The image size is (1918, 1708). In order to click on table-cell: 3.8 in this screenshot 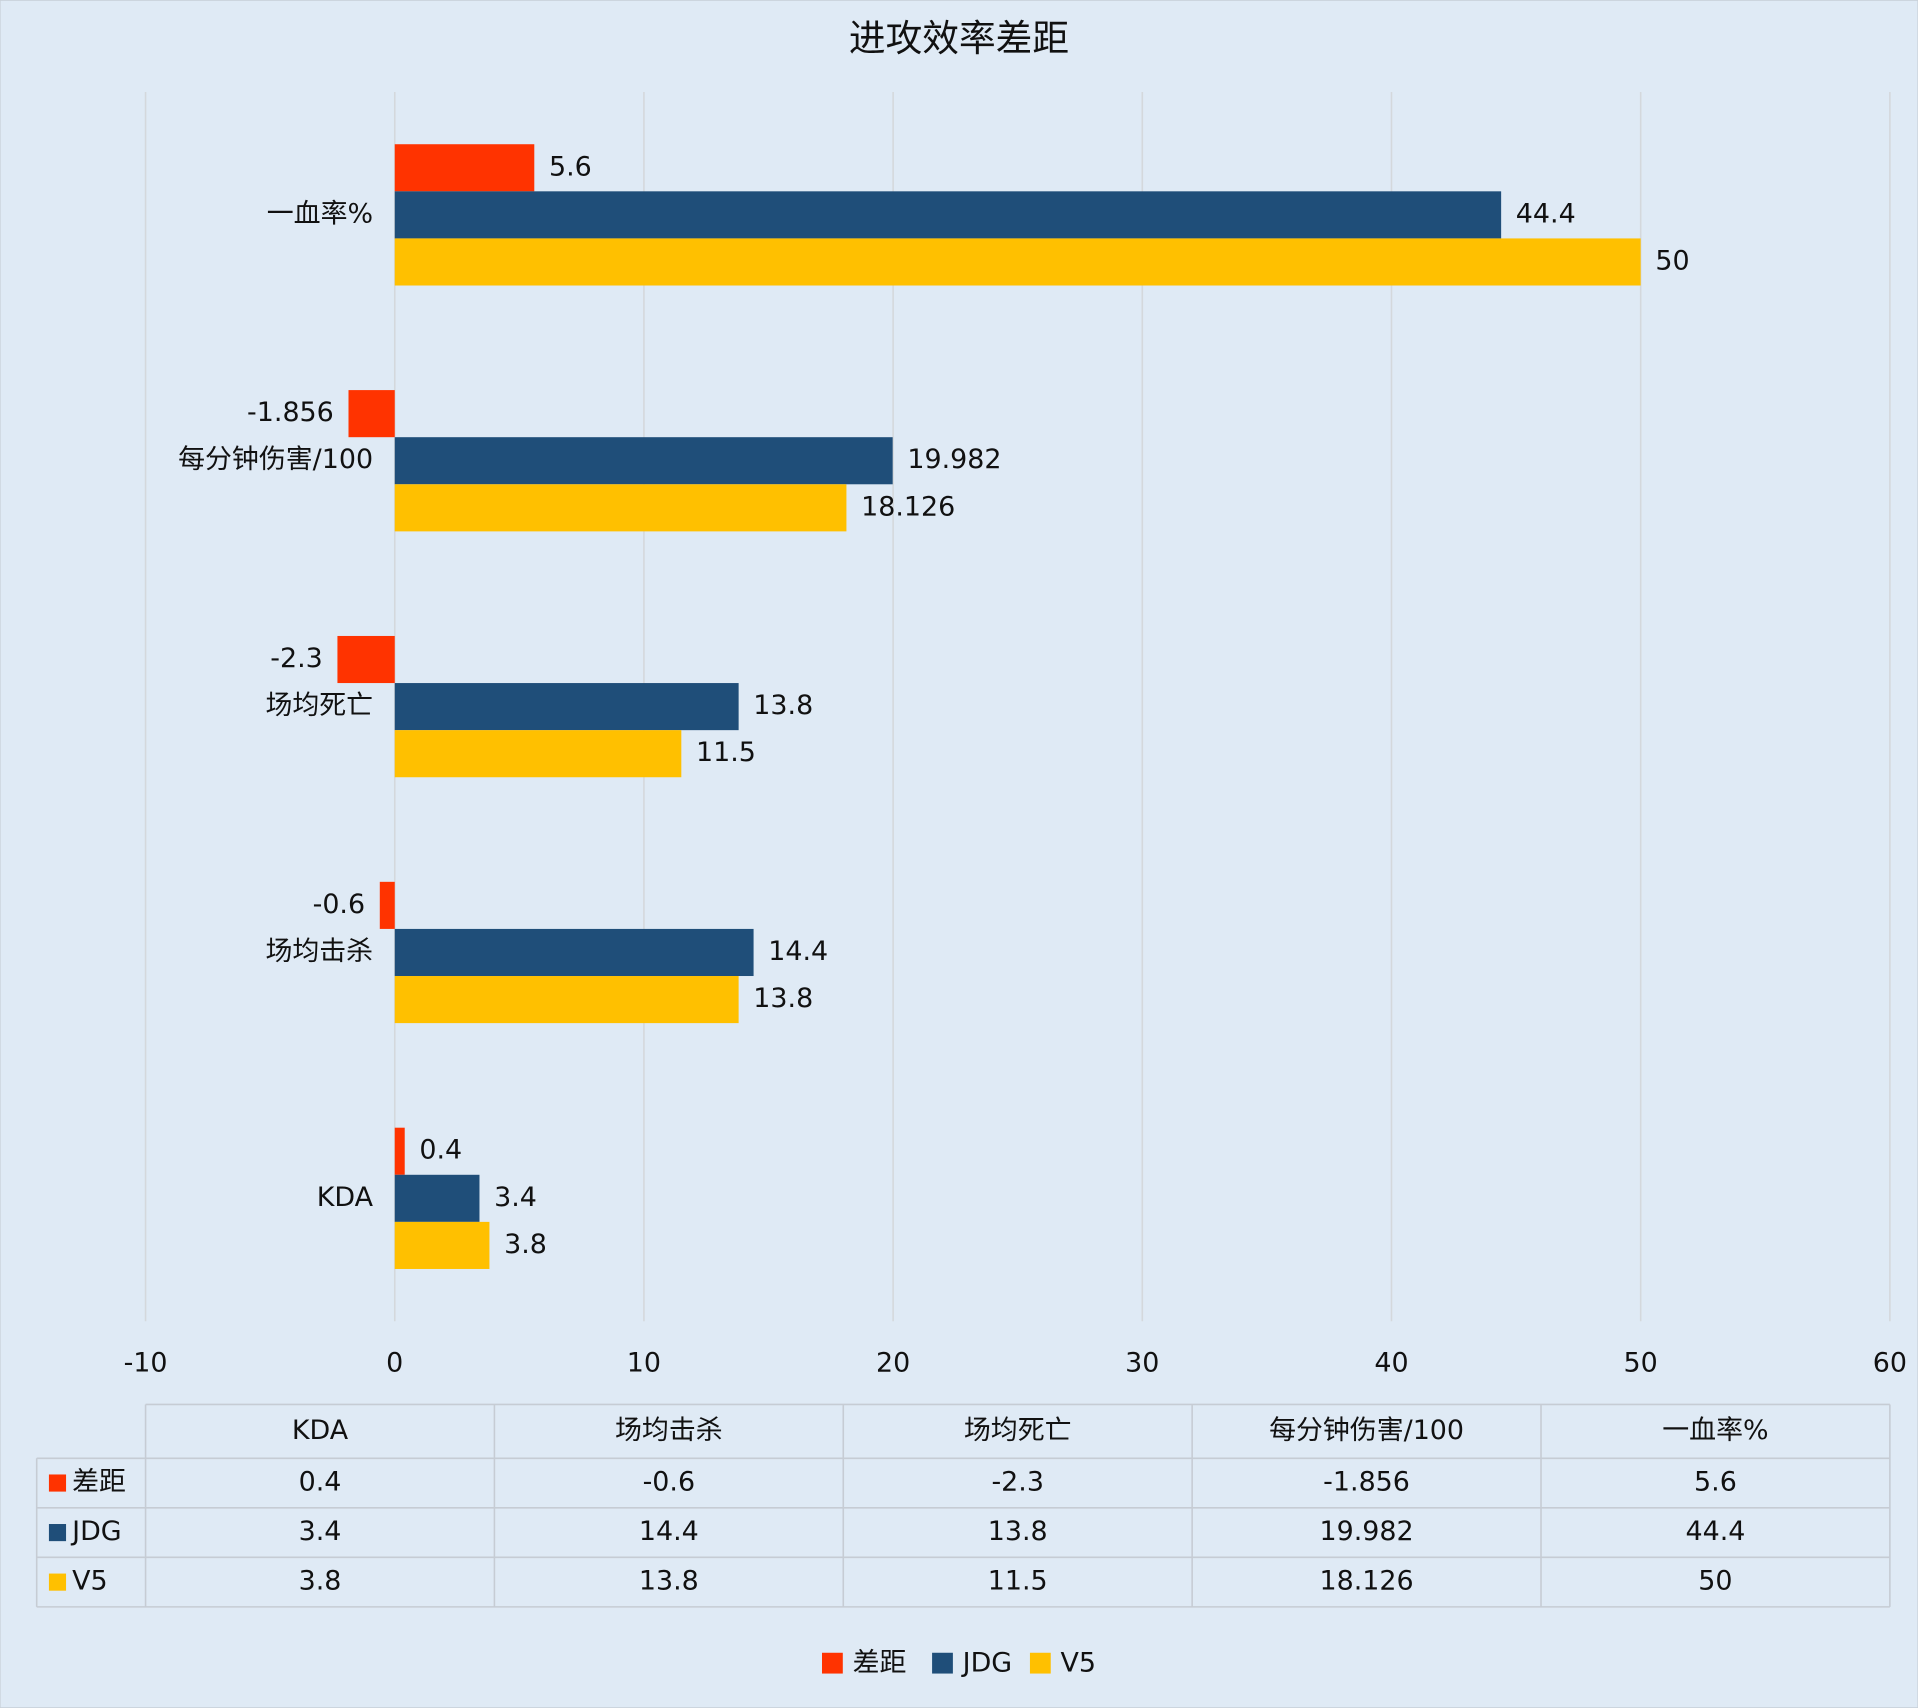, I will do `click(320, 1581)`.